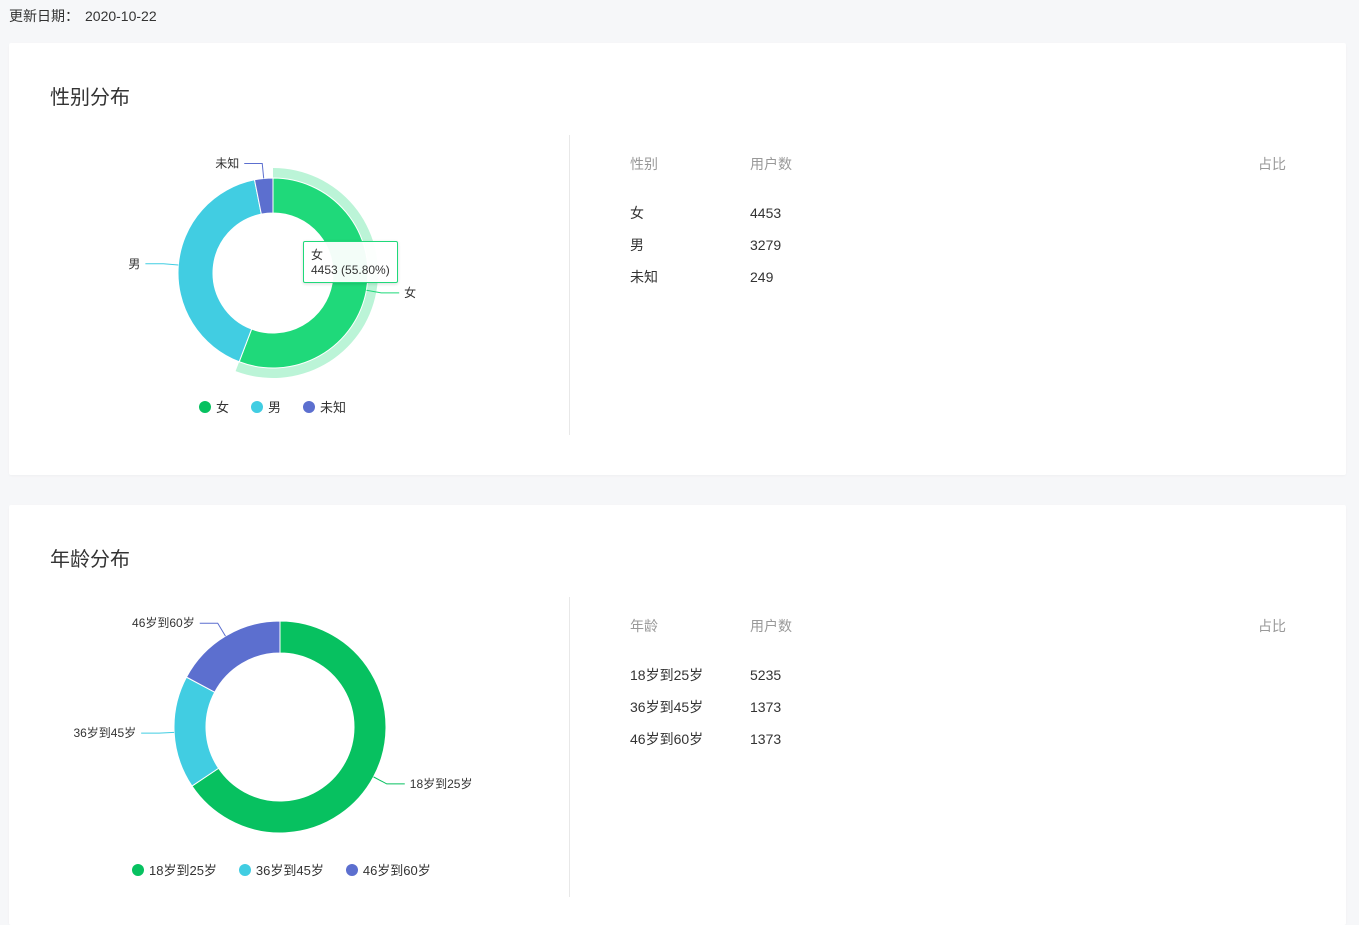  Describe the element at coordinates (275, 407) in the screenshot. I see `legend-label: 男` at that location.